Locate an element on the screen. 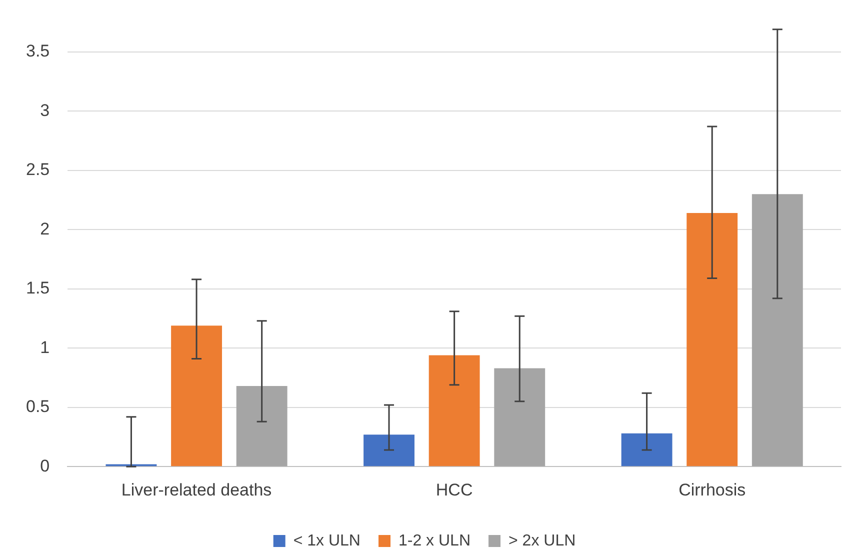  y-tick-label: 0 is located at coordinates (45, 466).